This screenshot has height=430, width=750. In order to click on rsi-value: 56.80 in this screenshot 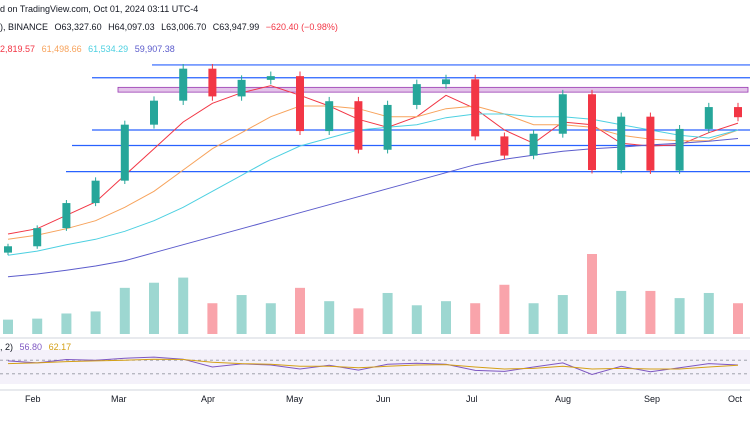, I will do `click(31, 347)`.